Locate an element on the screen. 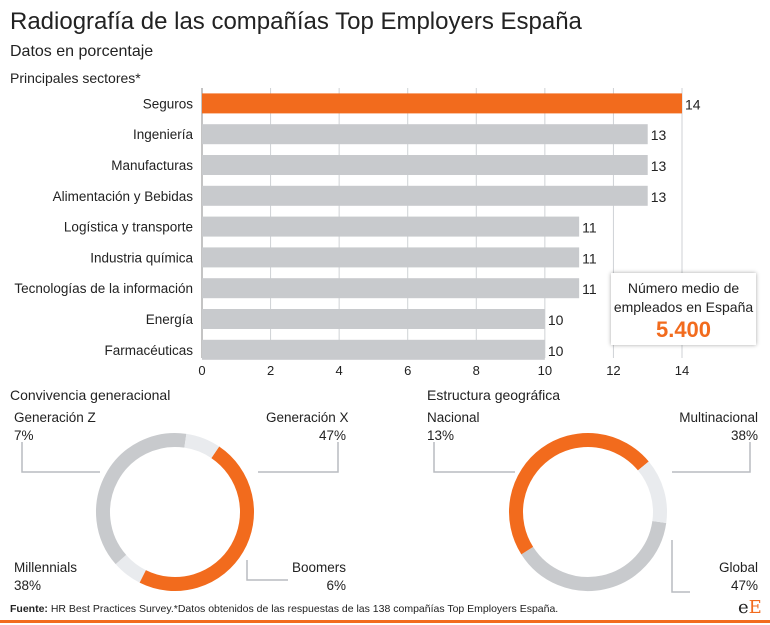 Image resolution: width=770 pixels, height=625 pixels. category-label: Industria química is located at coordinates (141, 257).